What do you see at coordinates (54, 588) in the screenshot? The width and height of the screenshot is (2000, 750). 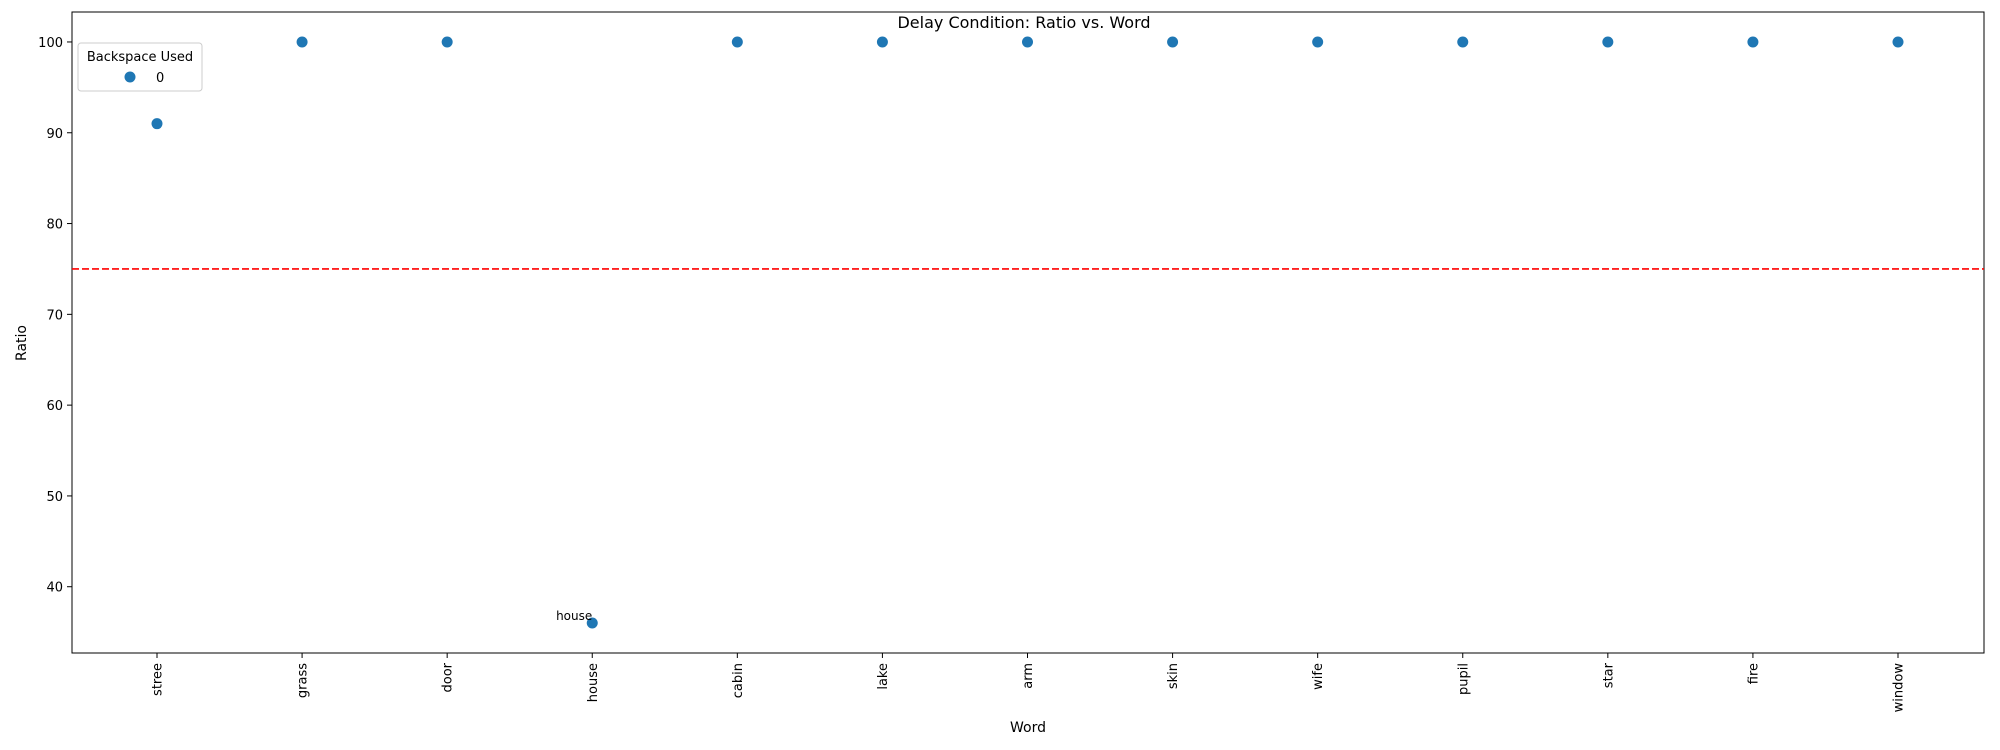 I see `y-tick-label: 40` at bounding box center [54, 588].